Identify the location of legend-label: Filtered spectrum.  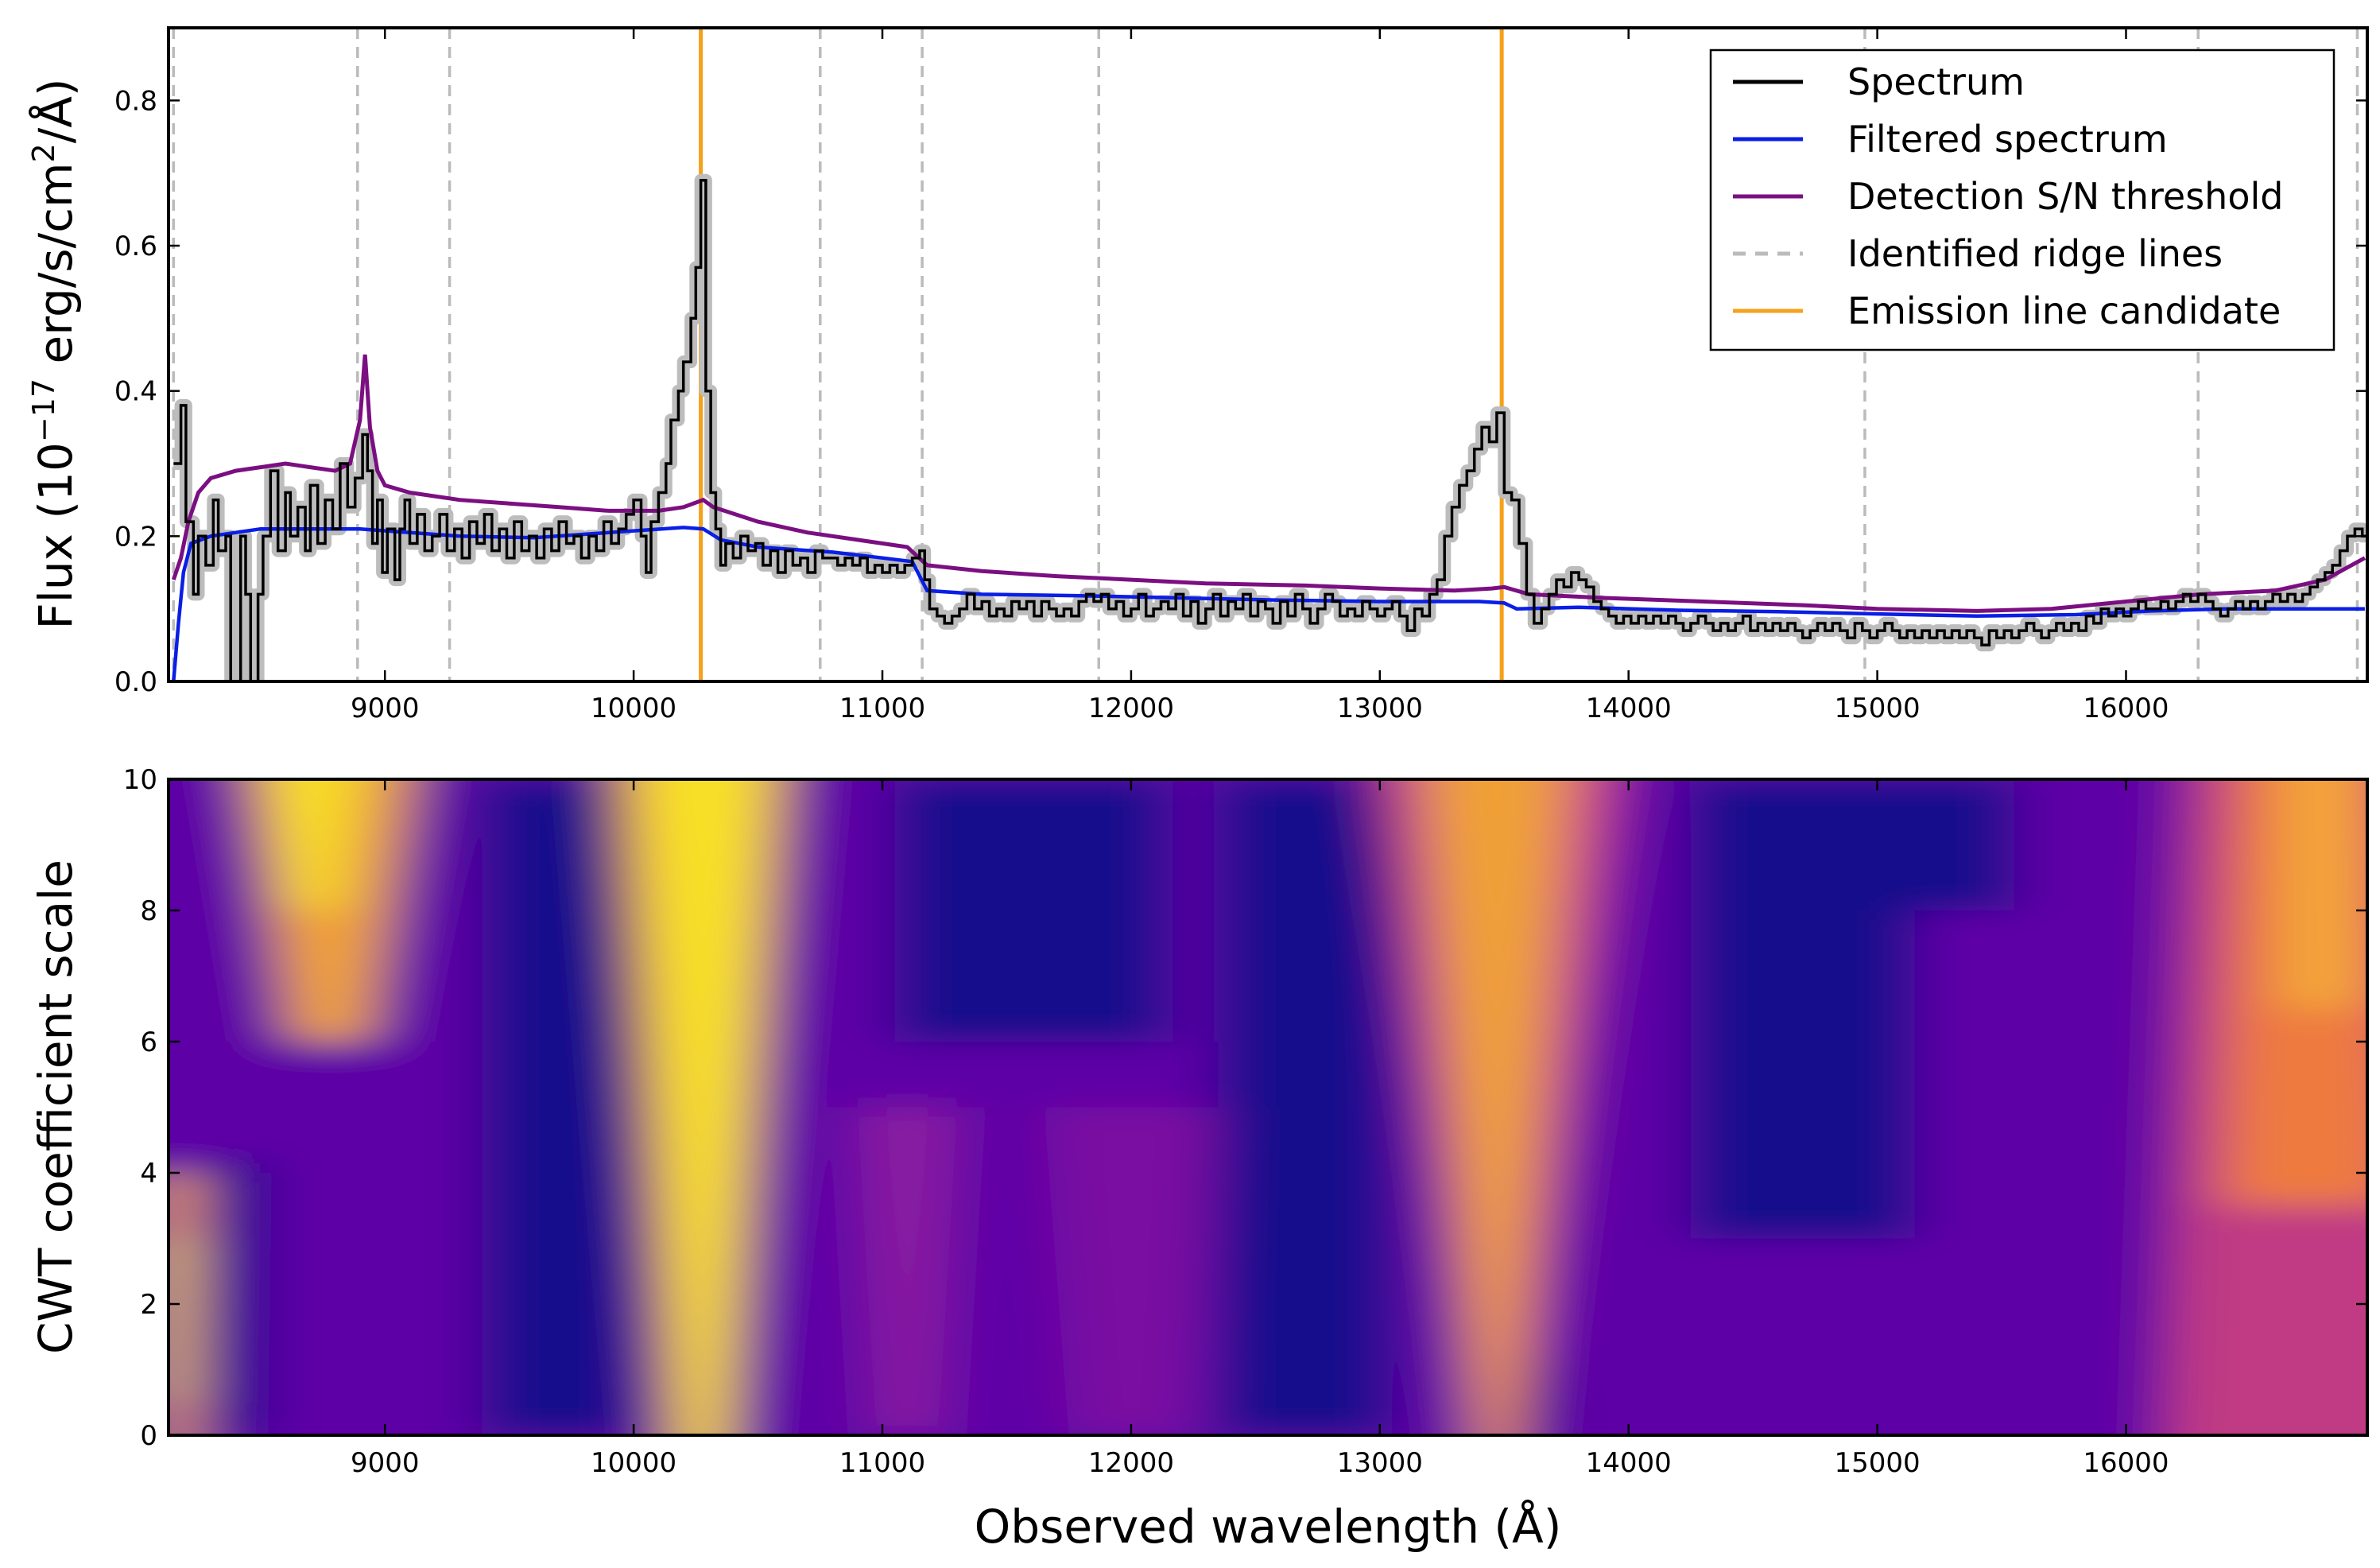
(2007, 139).